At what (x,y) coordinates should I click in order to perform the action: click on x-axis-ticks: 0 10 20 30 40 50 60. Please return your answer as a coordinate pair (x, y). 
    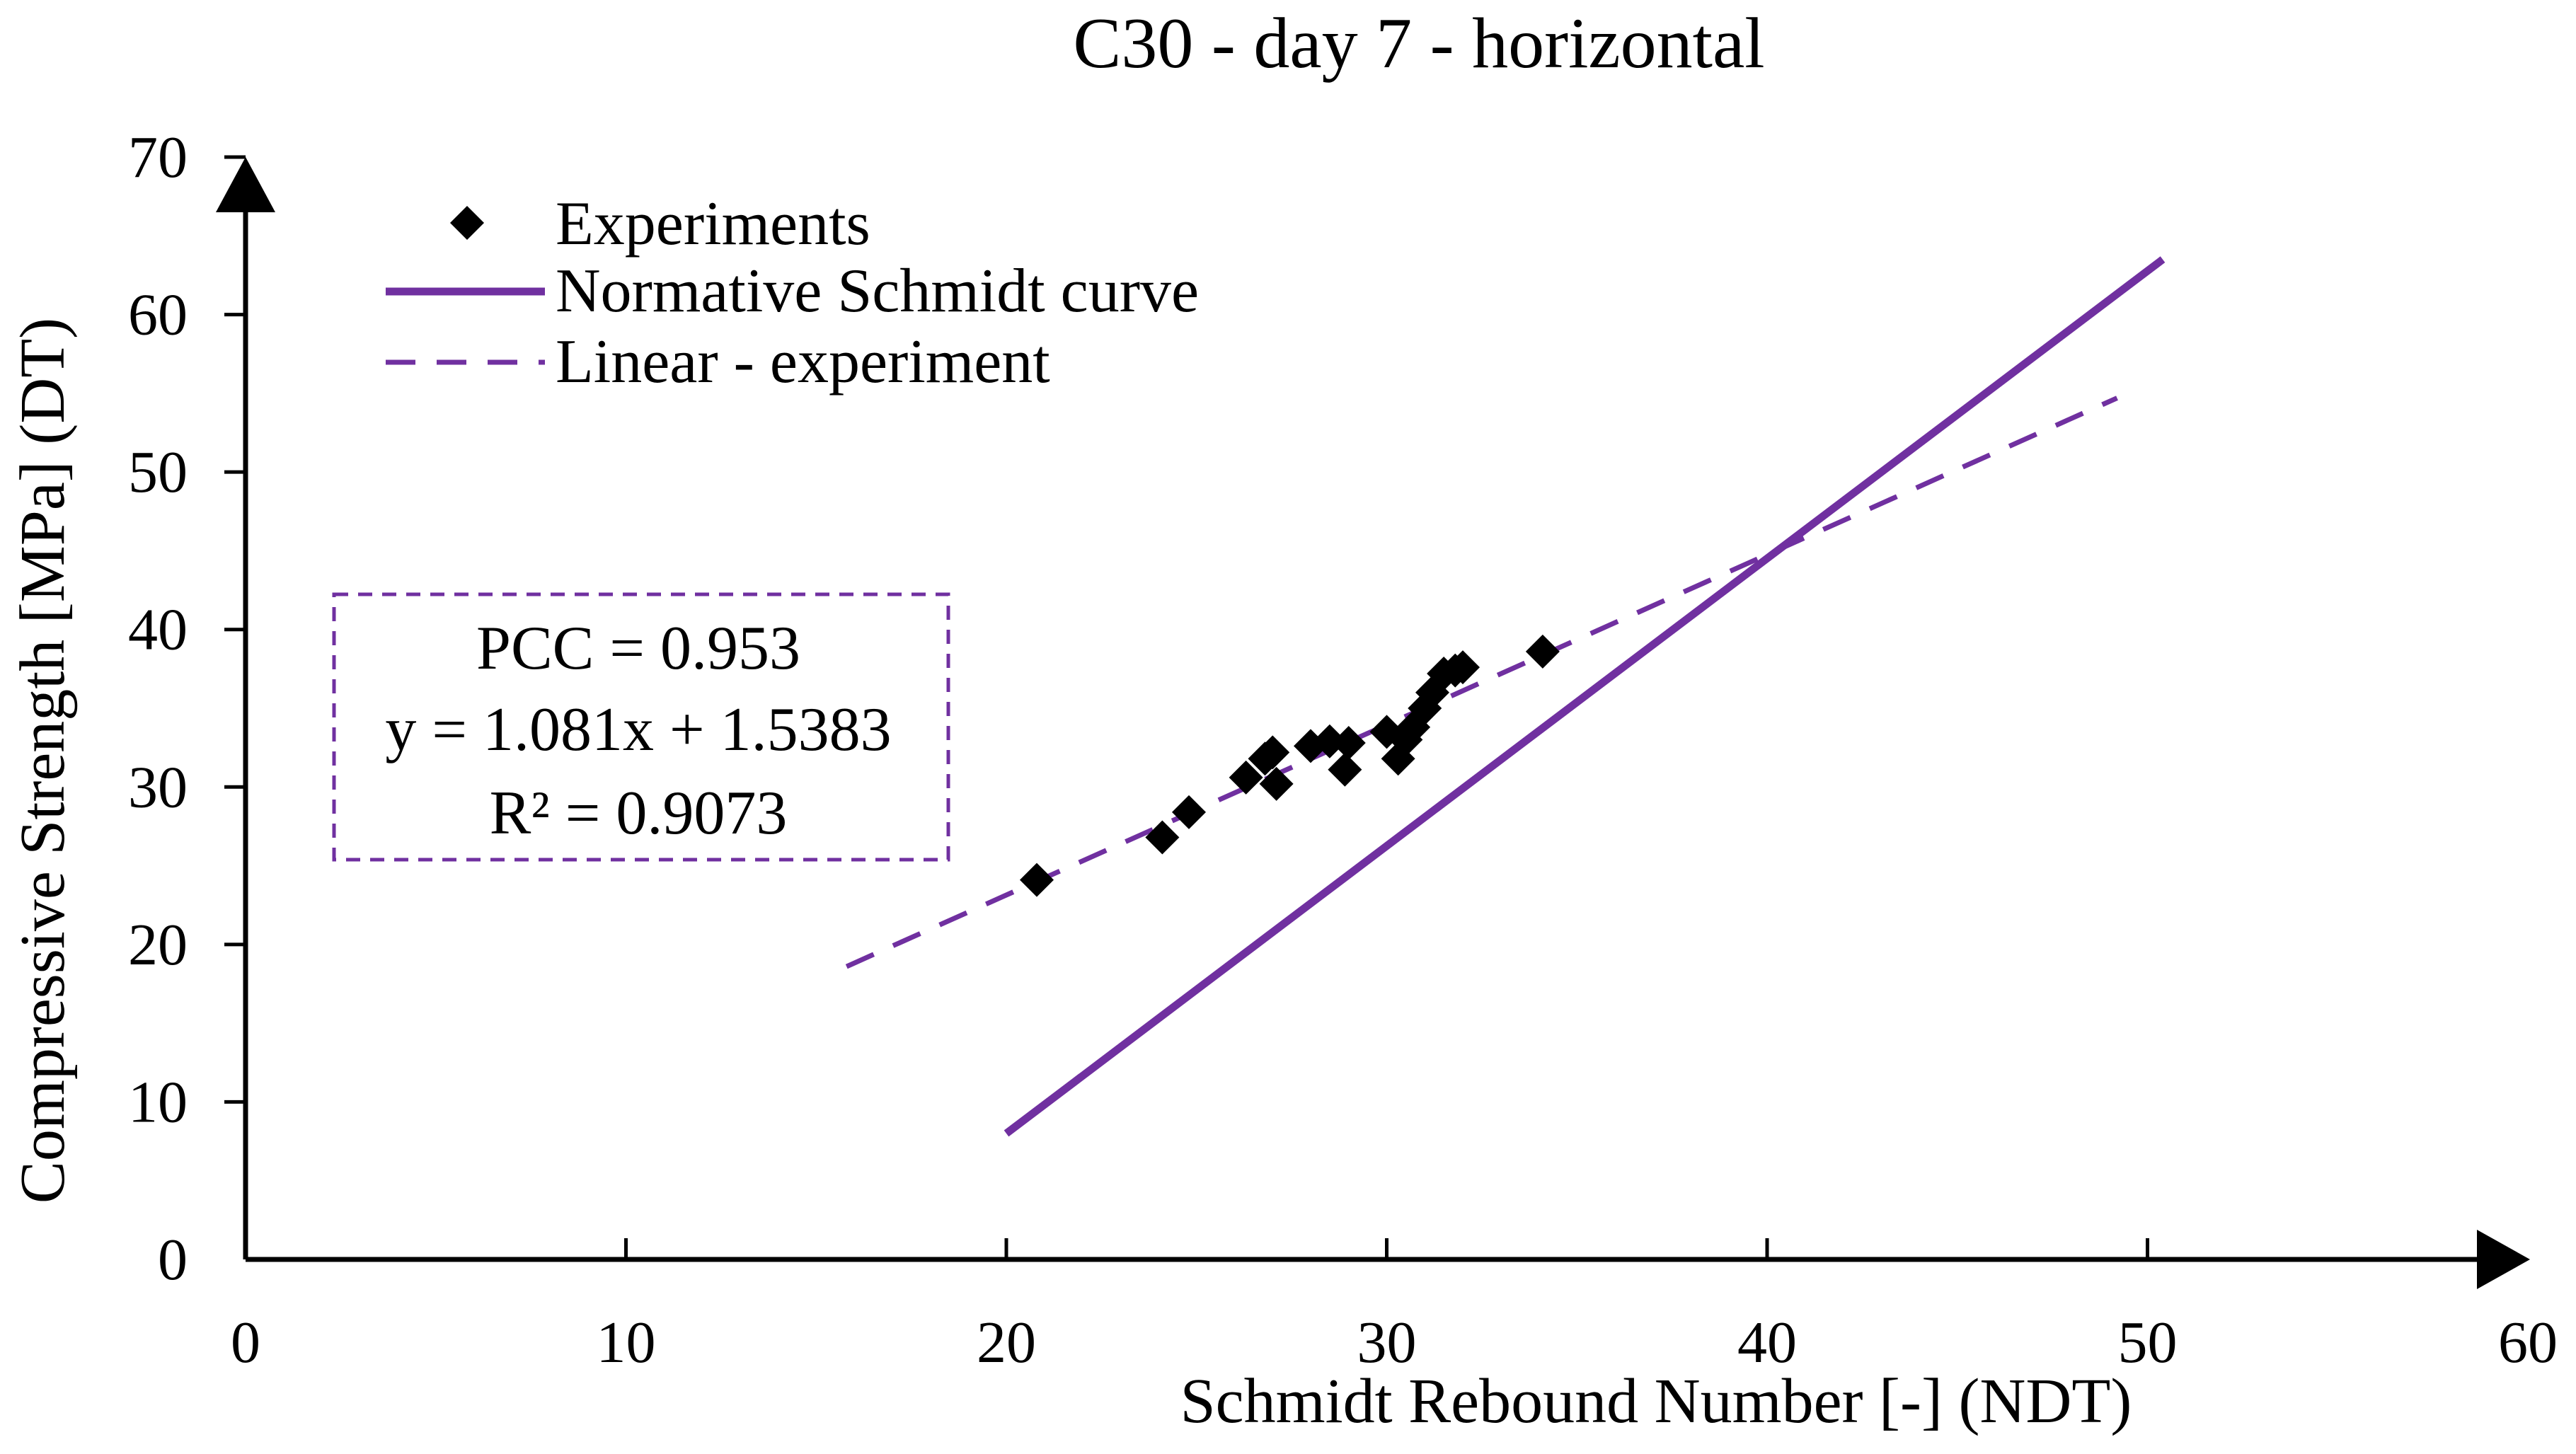
    Looking at the image, I should click on (1395, 1307).